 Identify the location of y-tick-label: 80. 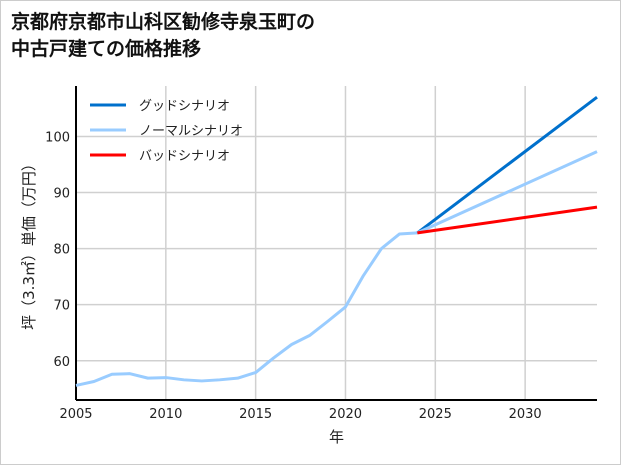
(61, 250).